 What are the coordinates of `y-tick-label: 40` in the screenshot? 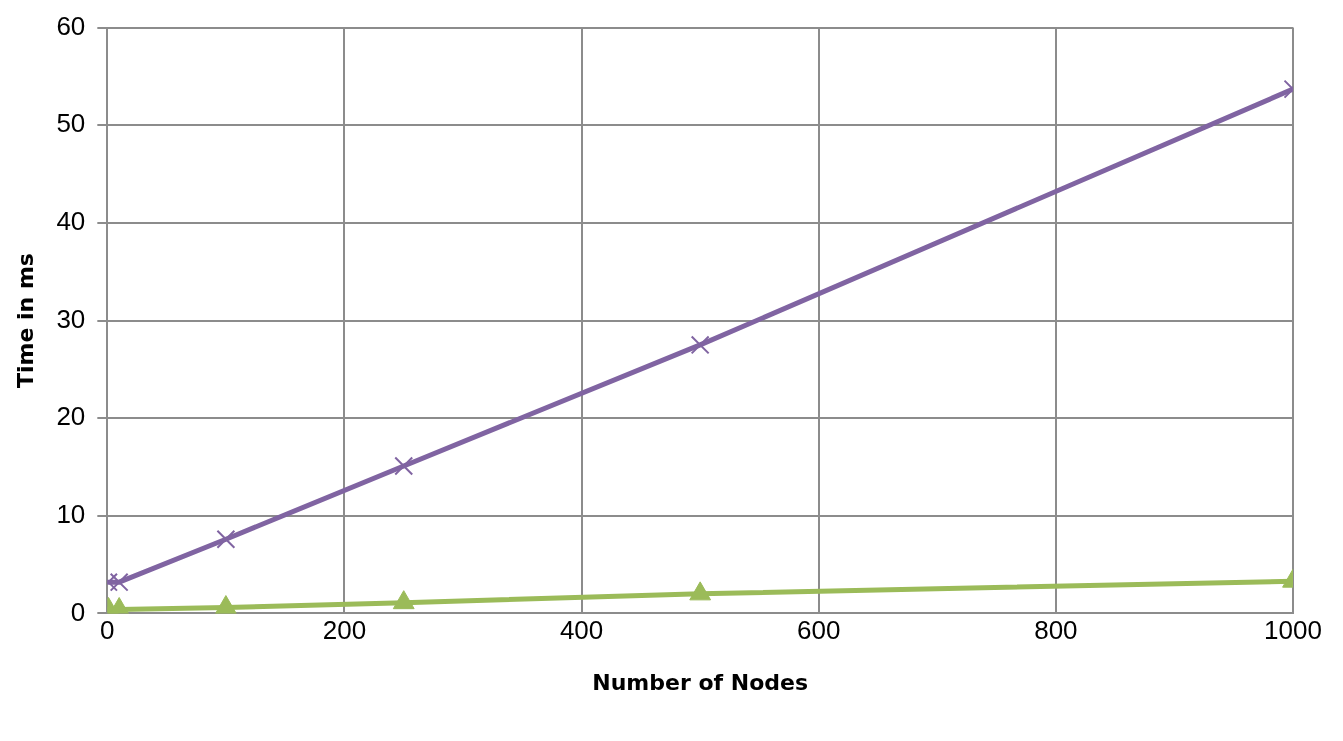 It's located at (71, 221).